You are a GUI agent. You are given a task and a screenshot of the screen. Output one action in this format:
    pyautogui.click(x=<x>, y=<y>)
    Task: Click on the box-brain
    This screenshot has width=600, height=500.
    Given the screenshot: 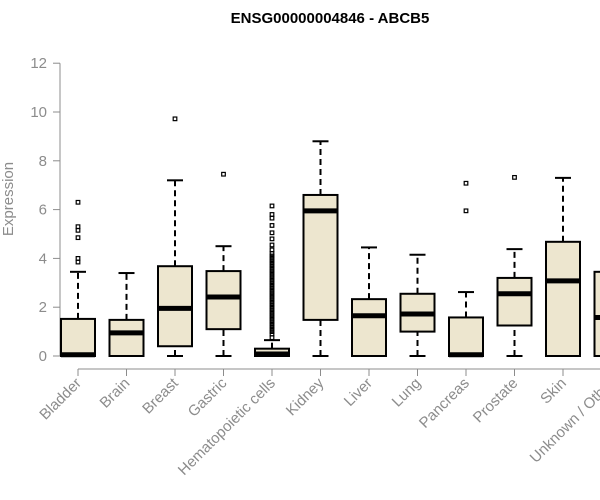 What is the action you would take?
    pyautogui.click(x=126, y=337)
    